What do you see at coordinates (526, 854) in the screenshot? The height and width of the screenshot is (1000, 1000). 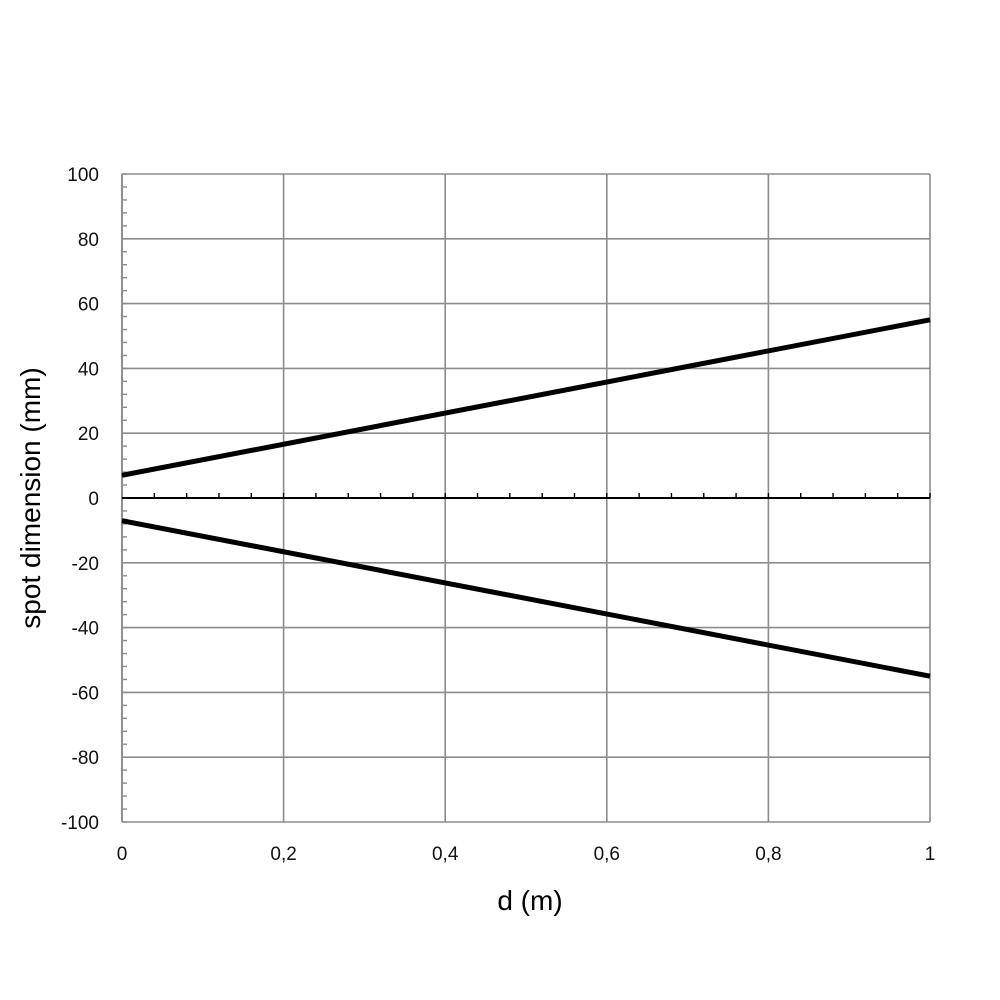 I see `x-tick-labels: 0 0,2 0,4 0,6 0,8 1` at bounding box center [526, 854].